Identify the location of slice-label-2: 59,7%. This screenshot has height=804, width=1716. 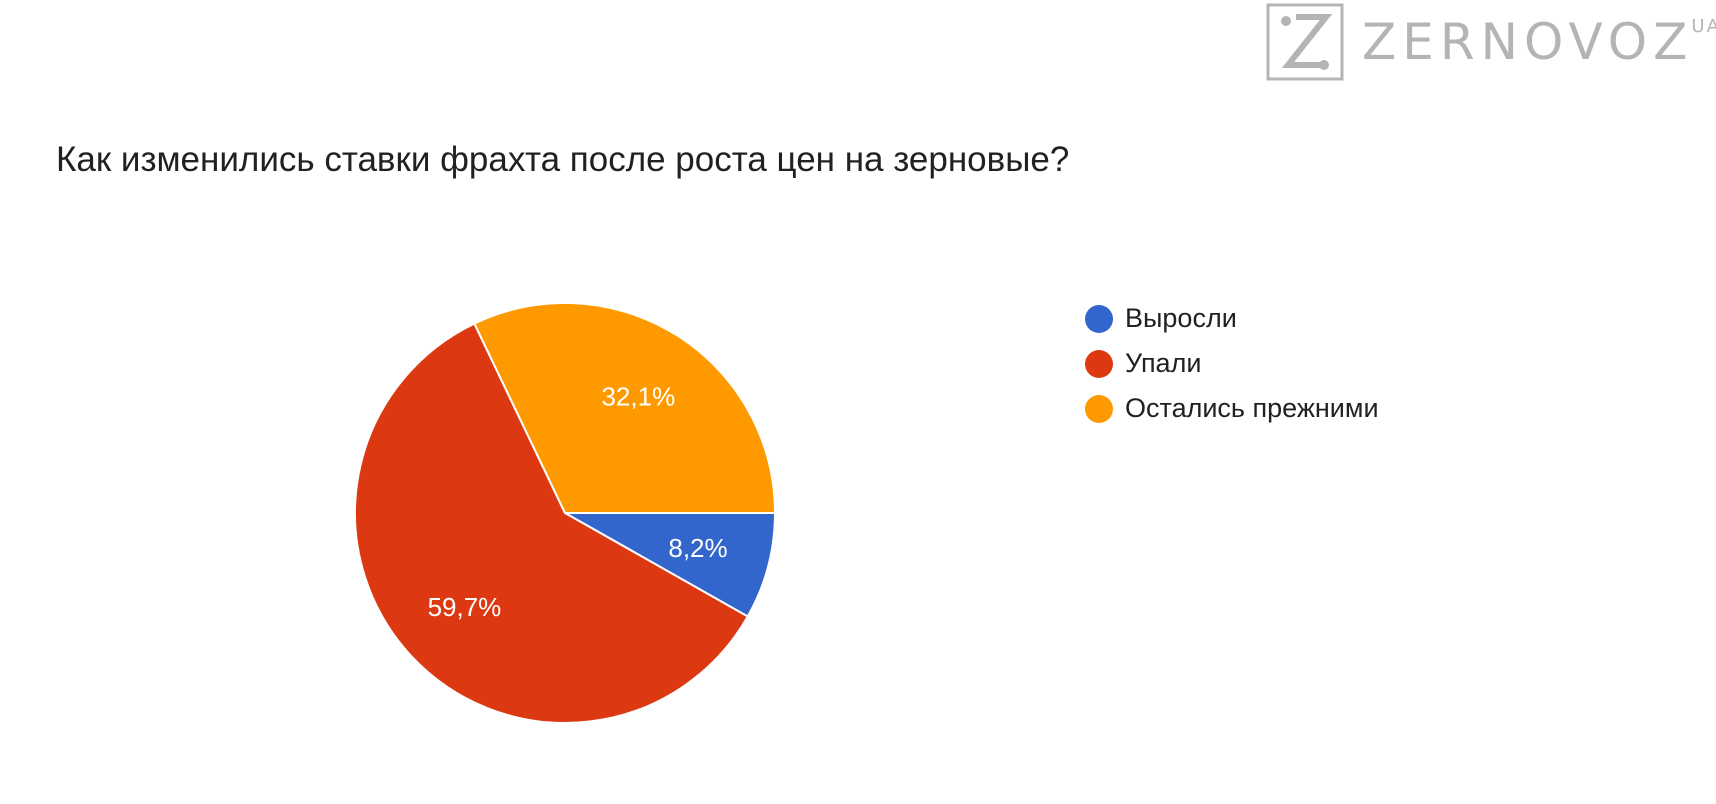
(465, 607).